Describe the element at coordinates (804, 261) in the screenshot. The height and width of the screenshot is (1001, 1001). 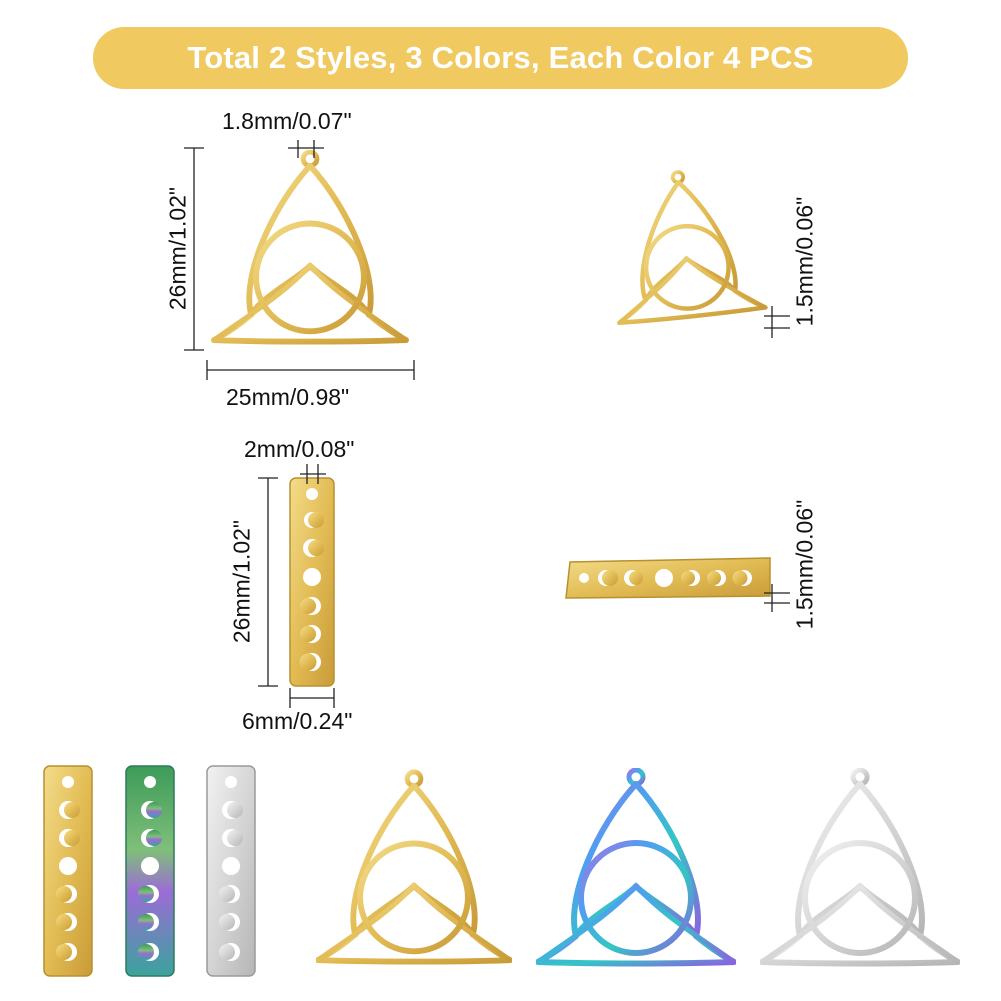
I see `label-triangle-thickness: 1.5mm/0.06"` at that location.